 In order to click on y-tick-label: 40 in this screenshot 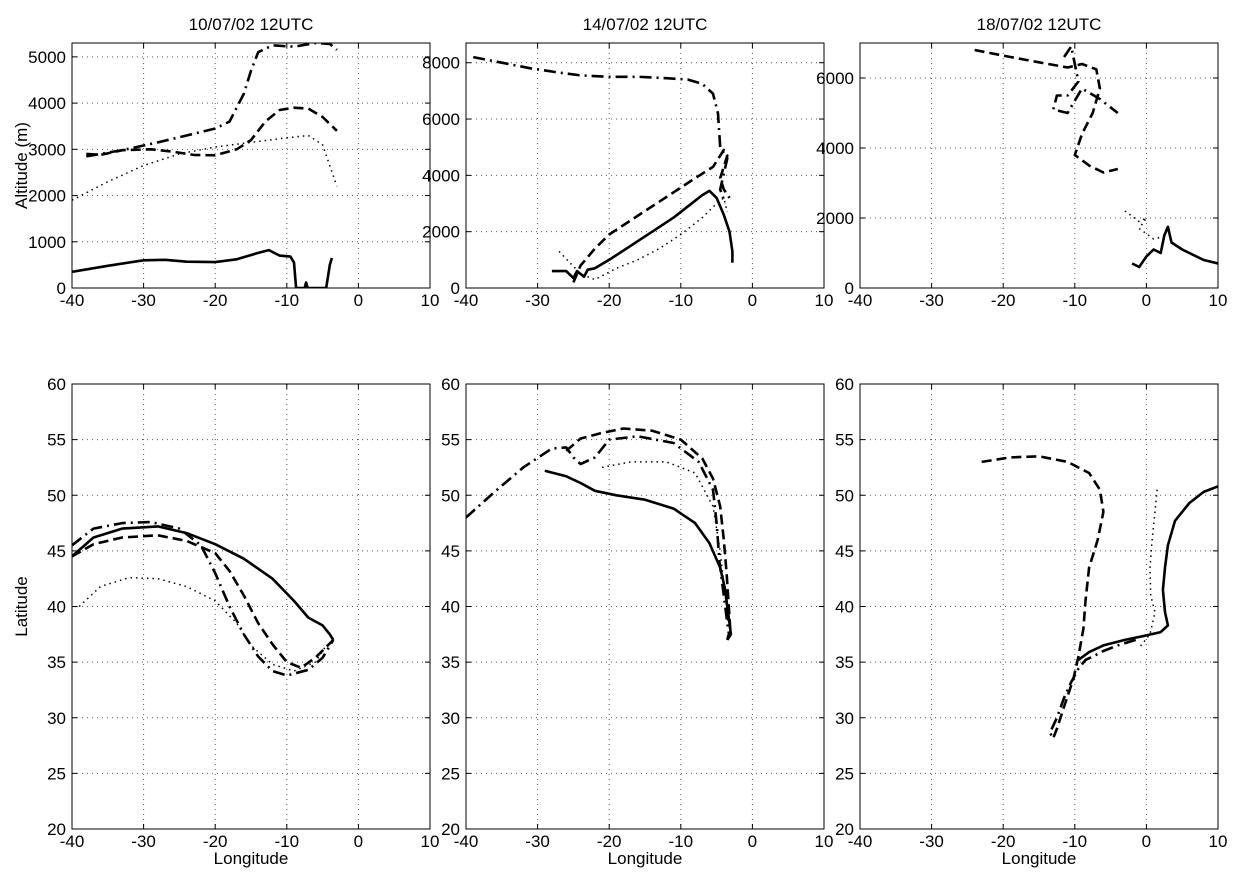, I will do `click(56, 607)`.